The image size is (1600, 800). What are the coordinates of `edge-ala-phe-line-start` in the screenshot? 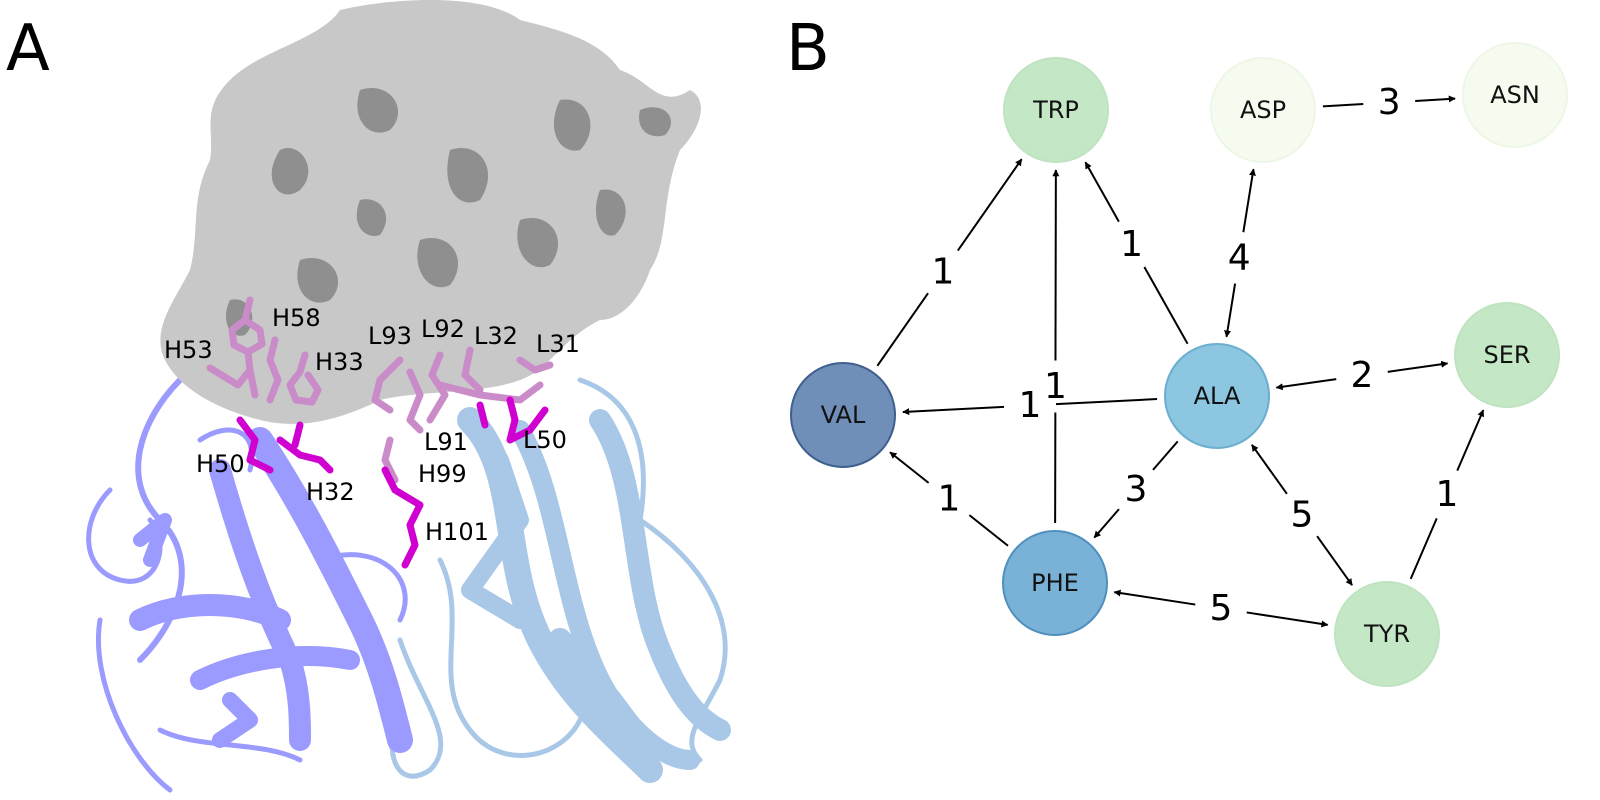 It's located at (1165, 455).